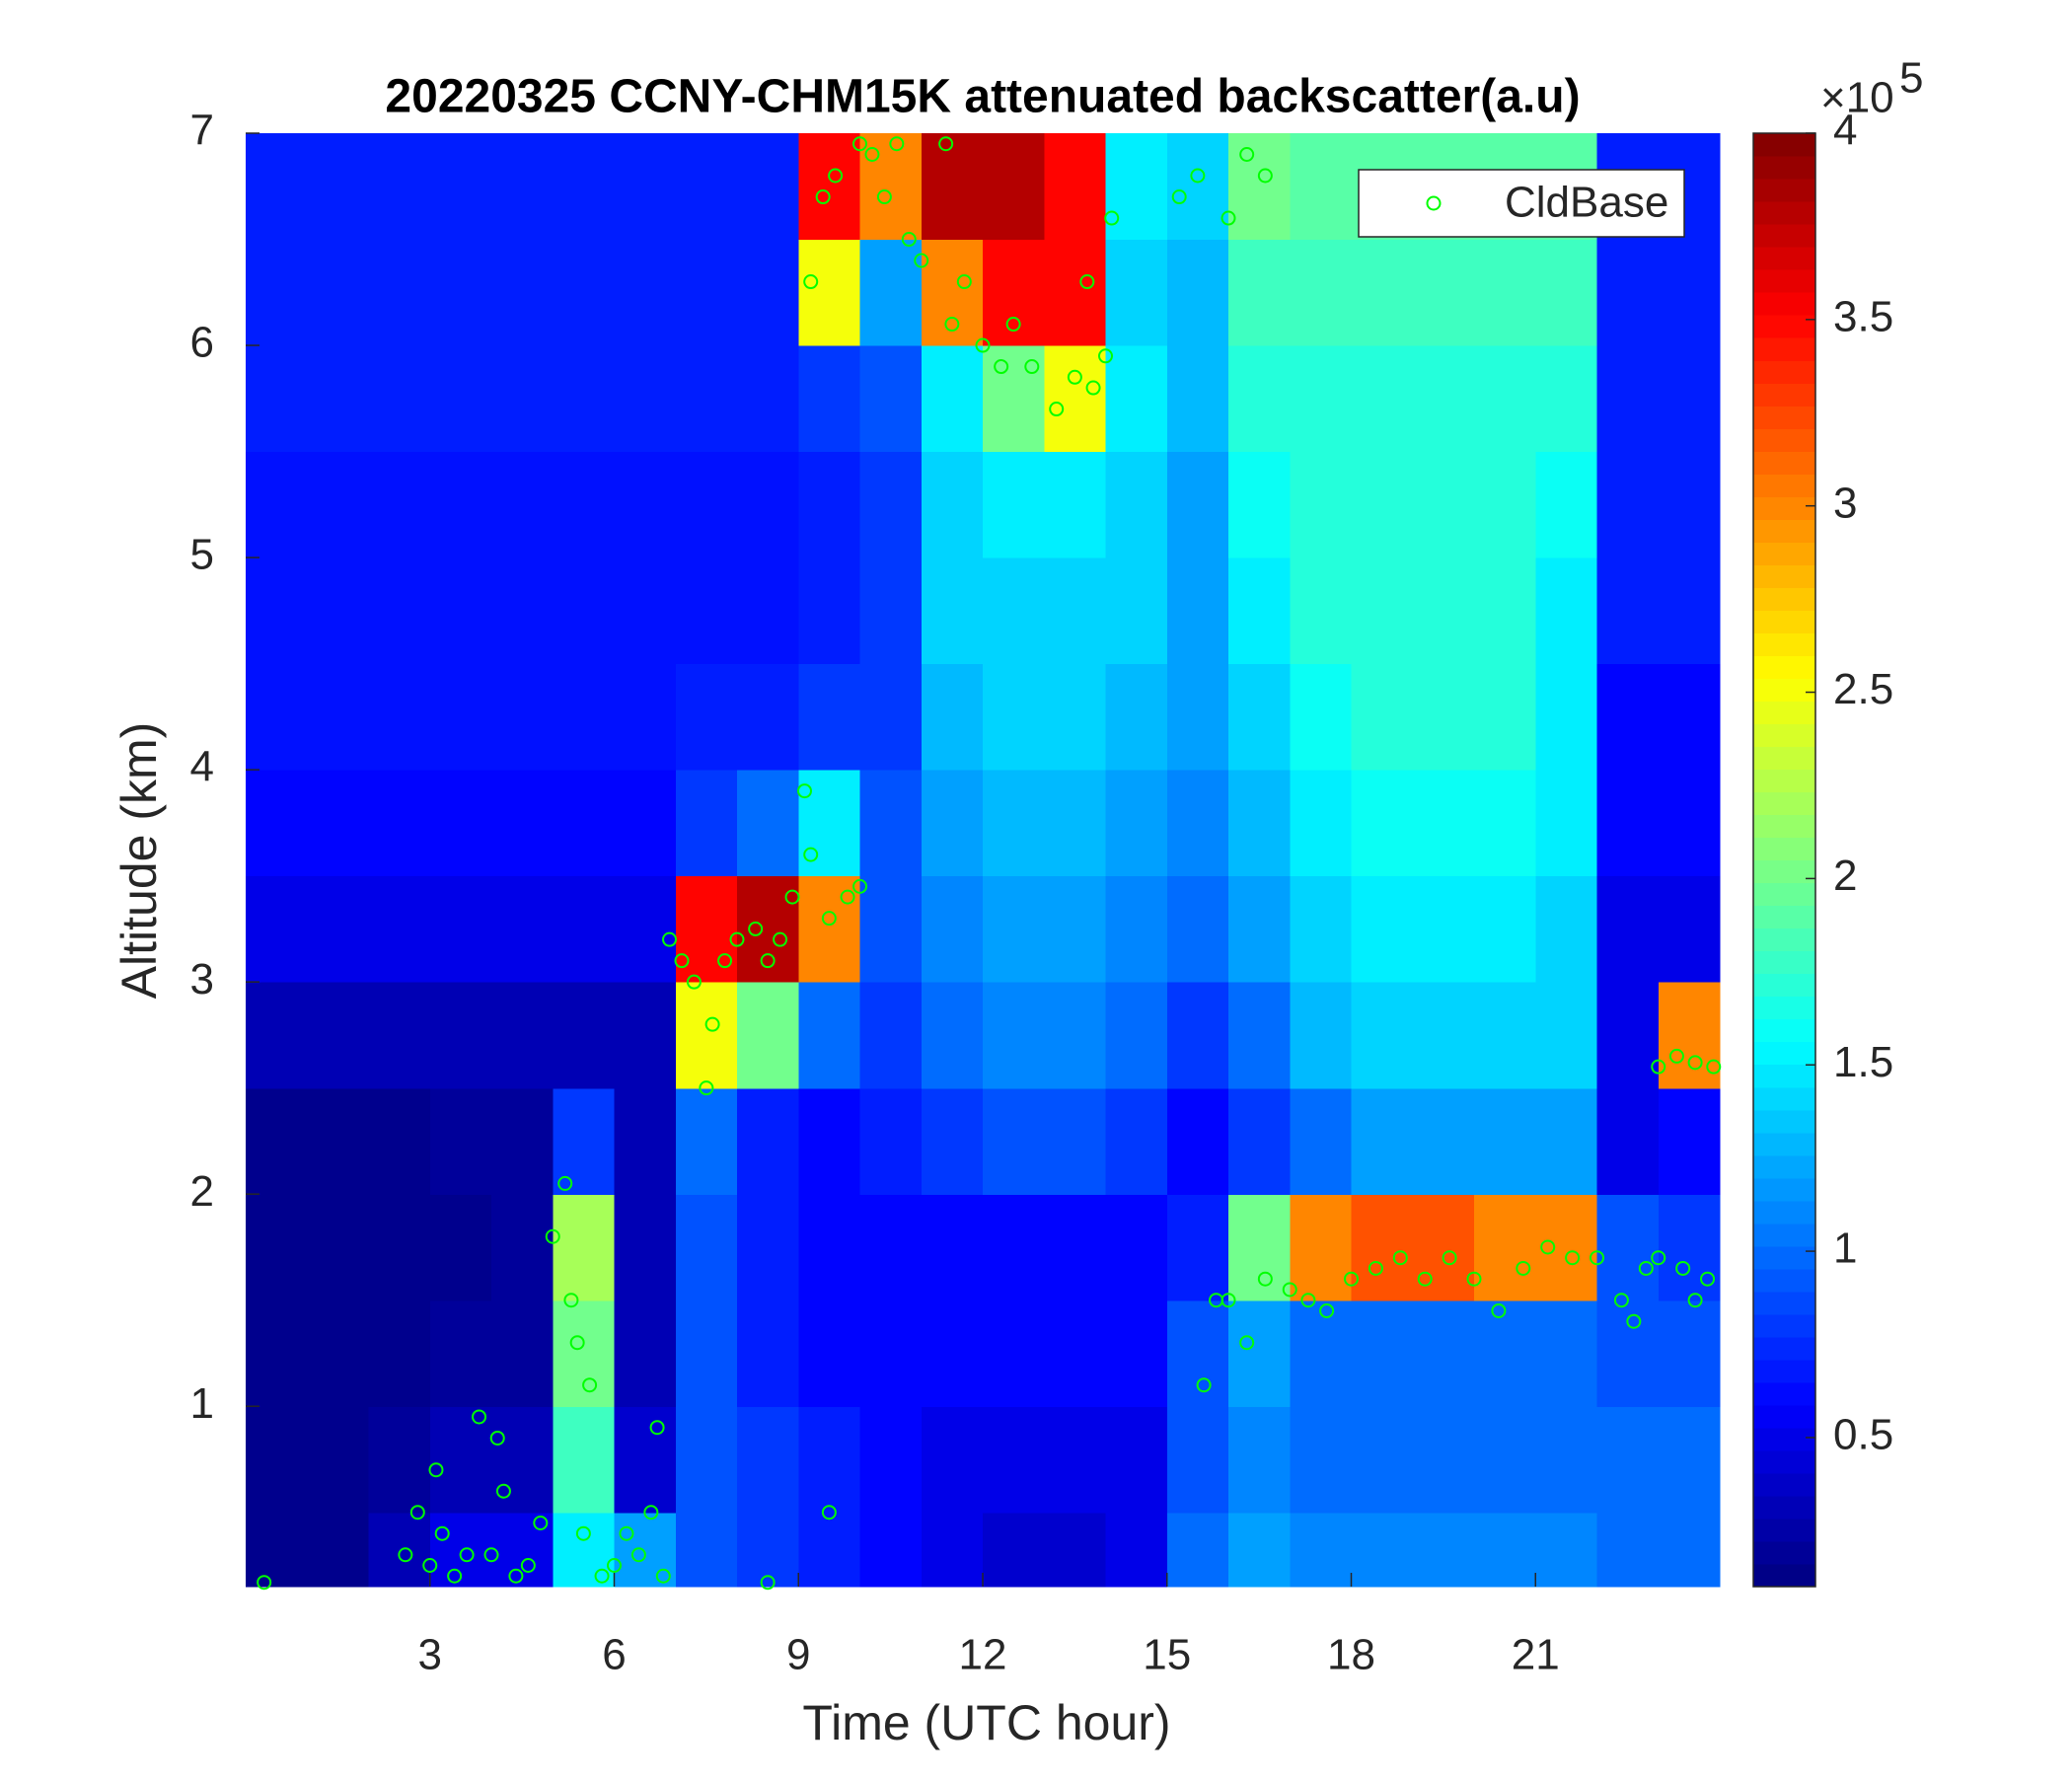 This screenshot has width=2072, height=1781. Describe the element at coordinates (1167, 1655) in the screenshot. I see `x-tick-label: 15` at that location.